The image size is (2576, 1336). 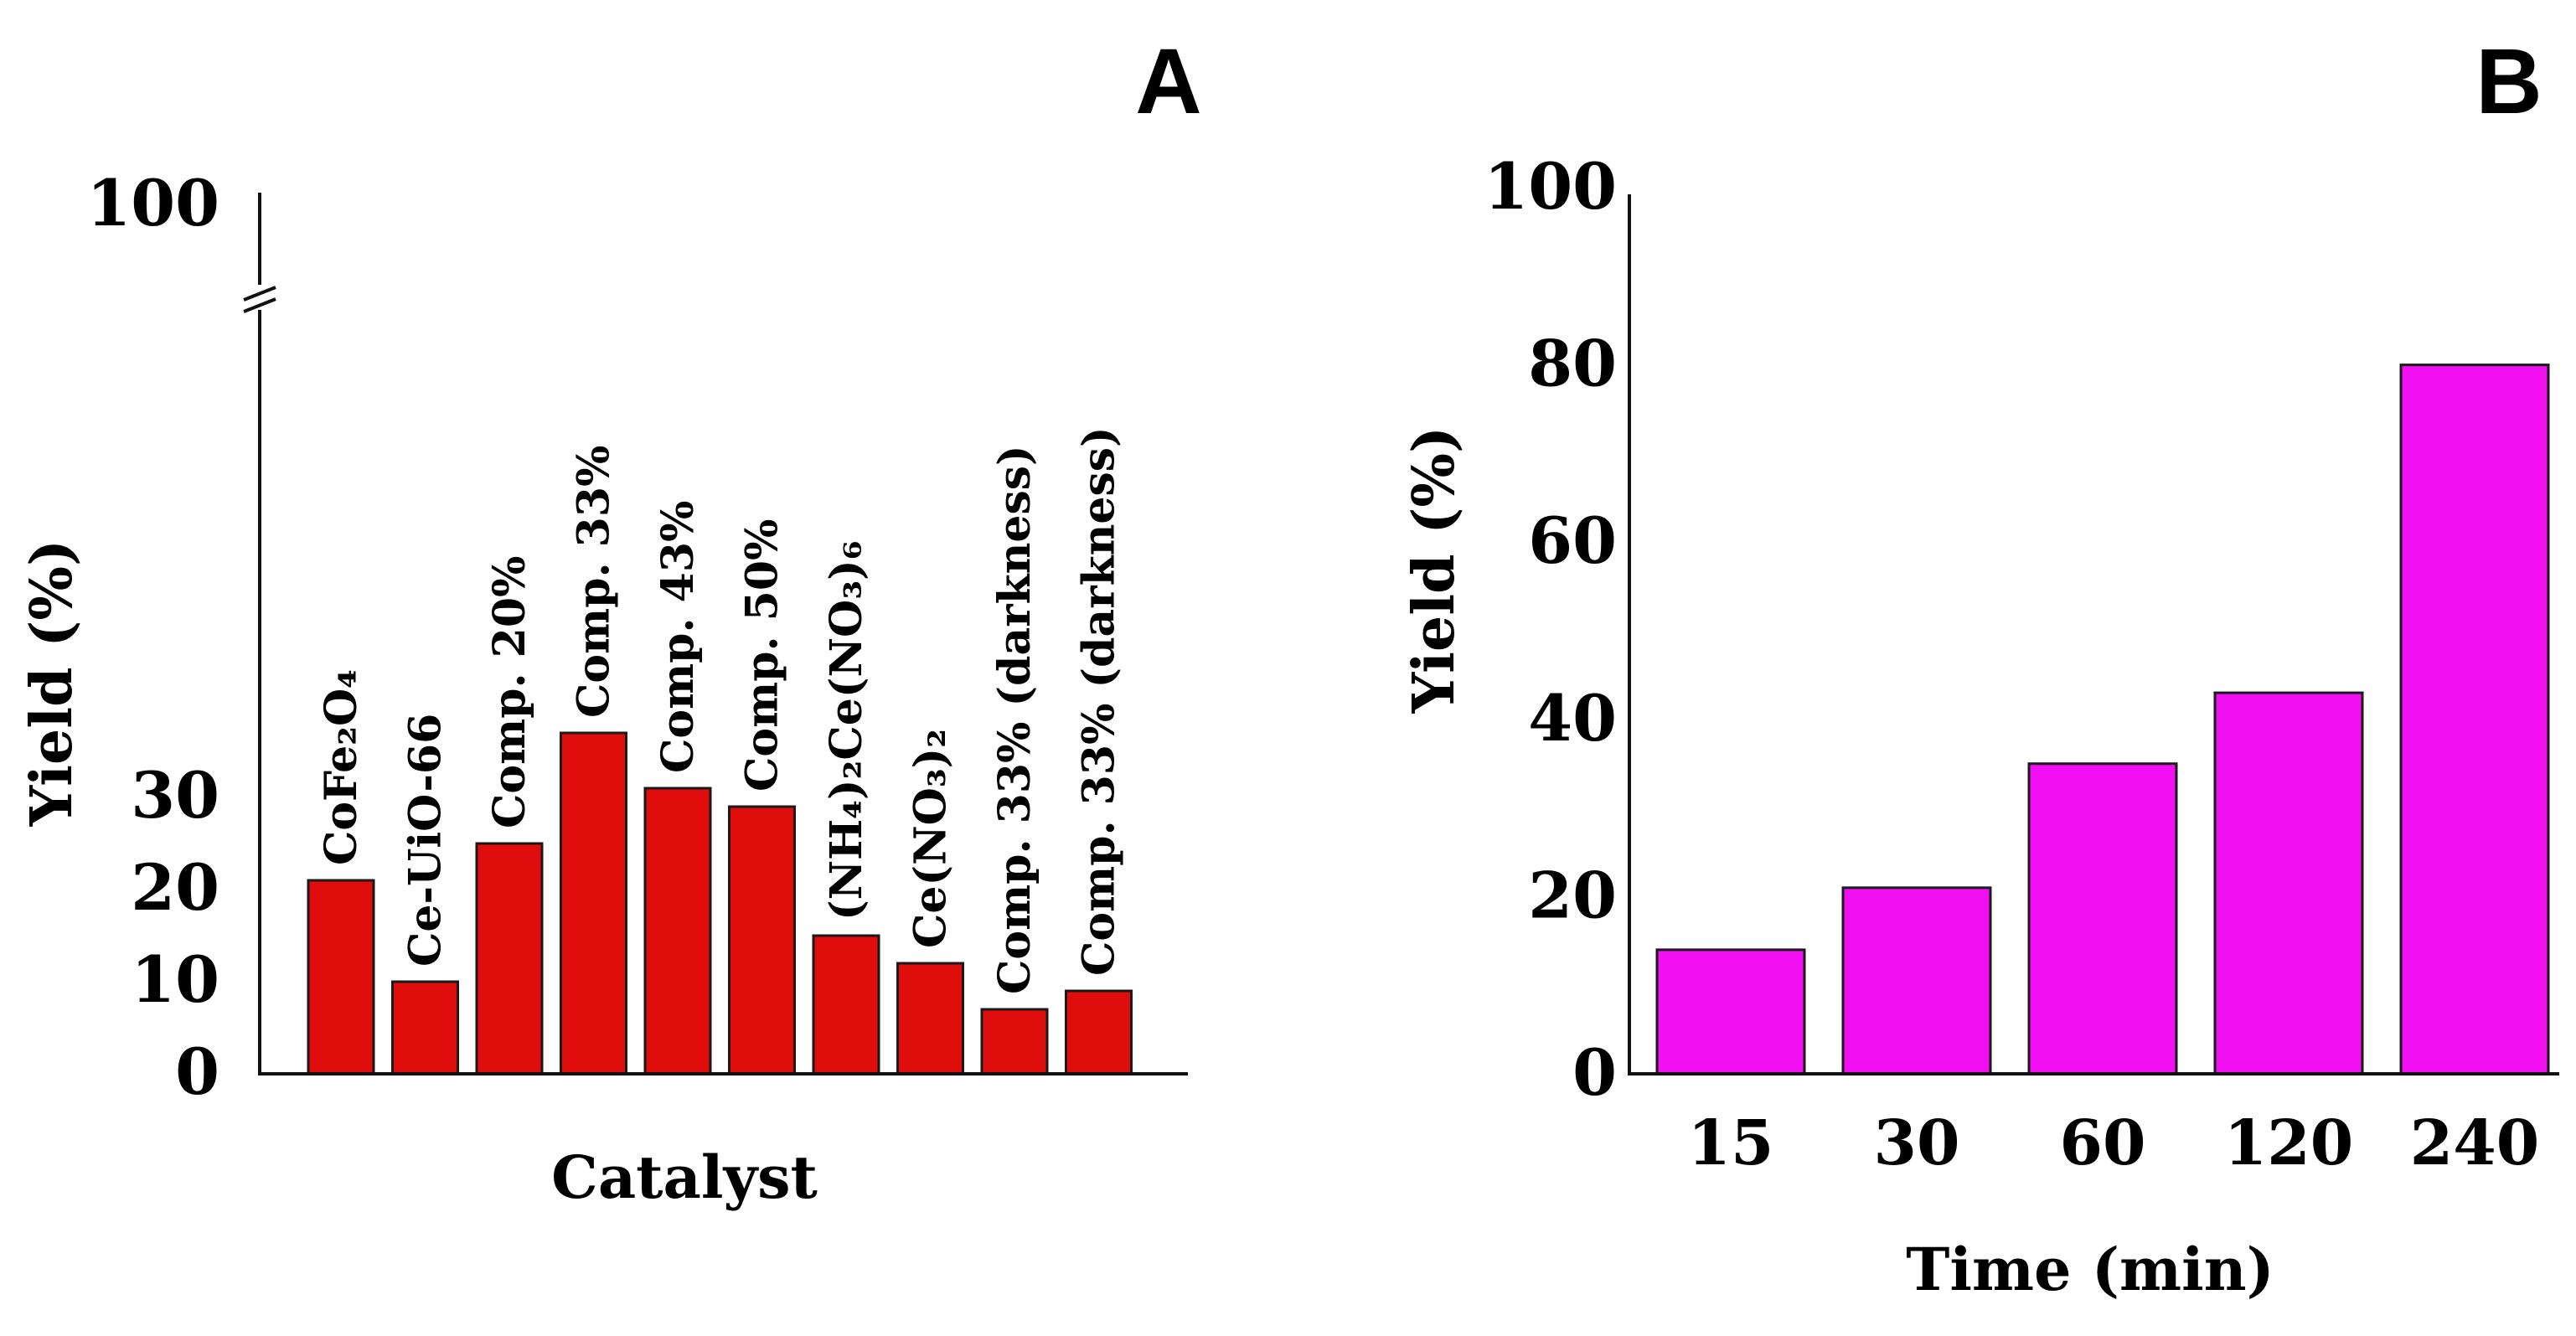 I want to click on panel-b-letter: B, so click(x=2508, y=81).